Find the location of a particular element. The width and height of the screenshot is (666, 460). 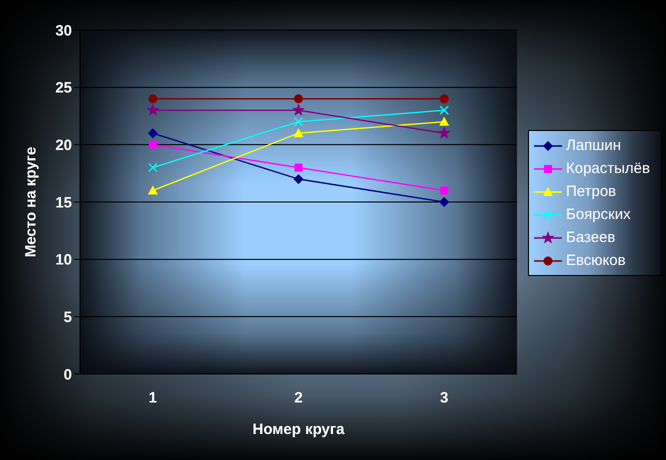

legend-label: Боярских is located at coordinates (598, 214).